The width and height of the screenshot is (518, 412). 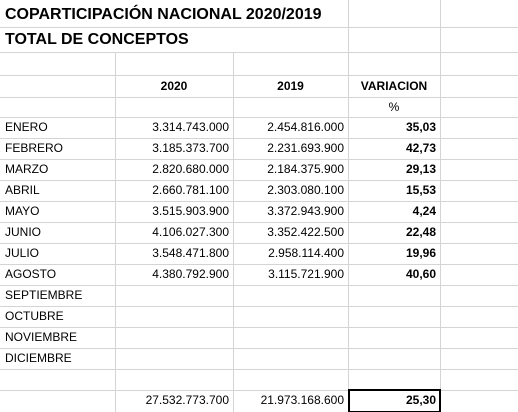 I want to click on month-label: SEPTIEMBRE, so click(x=44, y=295).